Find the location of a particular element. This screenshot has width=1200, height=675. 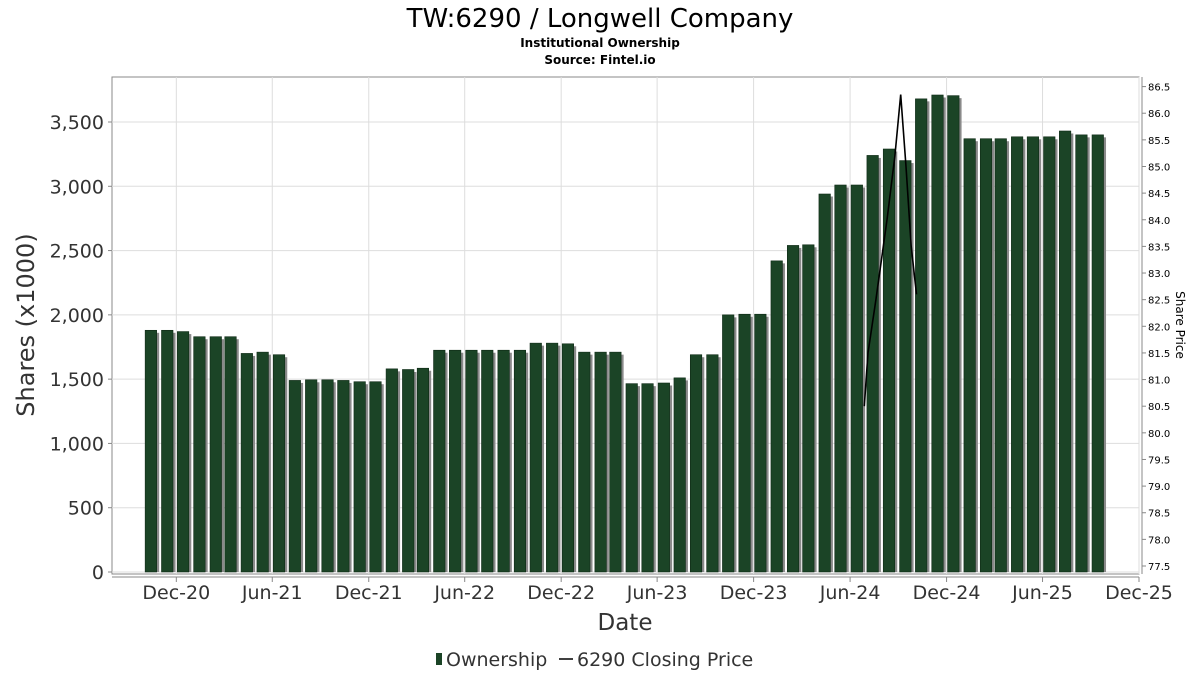

x-tick-label: Dec-21 is located at coordinates (369, 593).